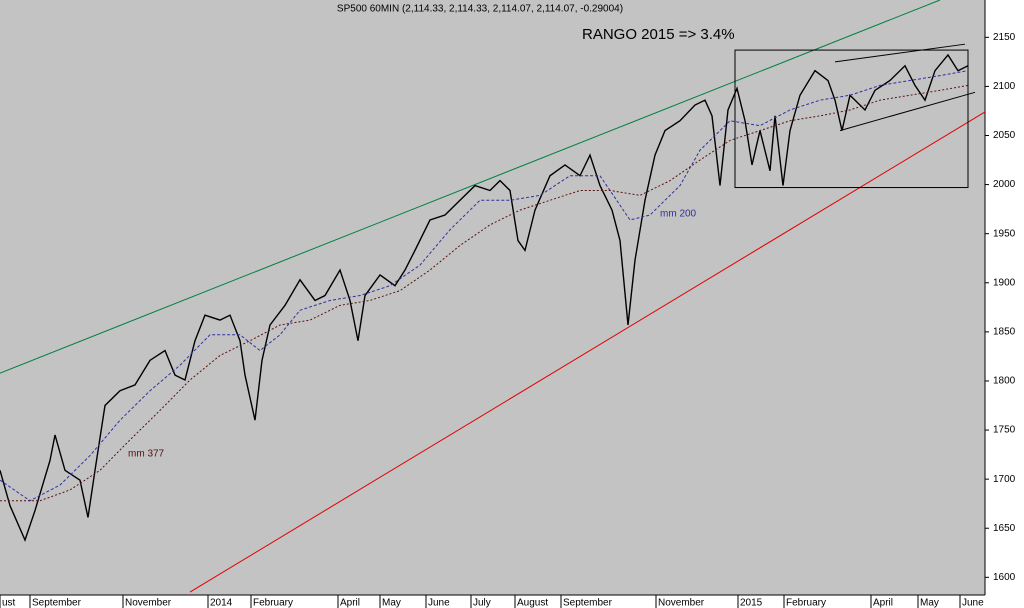 The image size is (1024, 608). Describe the element at coordinates (9, 603) in the screenshot. I see `x-tick-label: ust` at that location.